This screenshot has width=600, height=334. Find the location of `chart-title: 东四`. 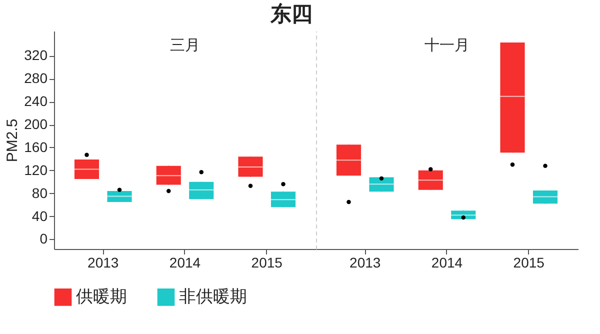

chart-title: 东四 is located at coordinates (290, 14).